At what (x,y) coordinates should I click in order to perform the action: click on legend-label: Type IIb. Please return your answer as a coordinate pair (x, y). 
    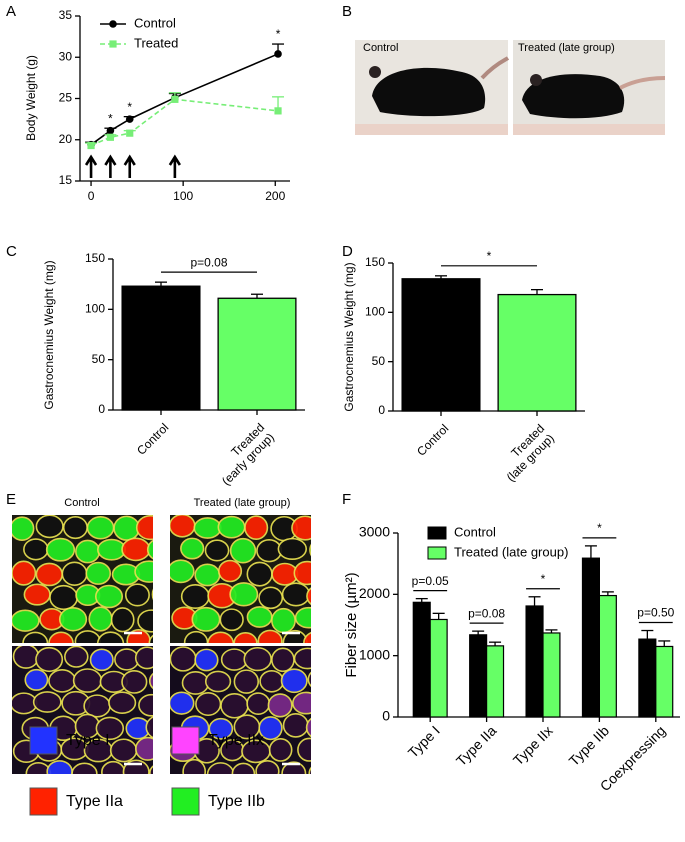
    Looking at the image, I should click on (236, 801).